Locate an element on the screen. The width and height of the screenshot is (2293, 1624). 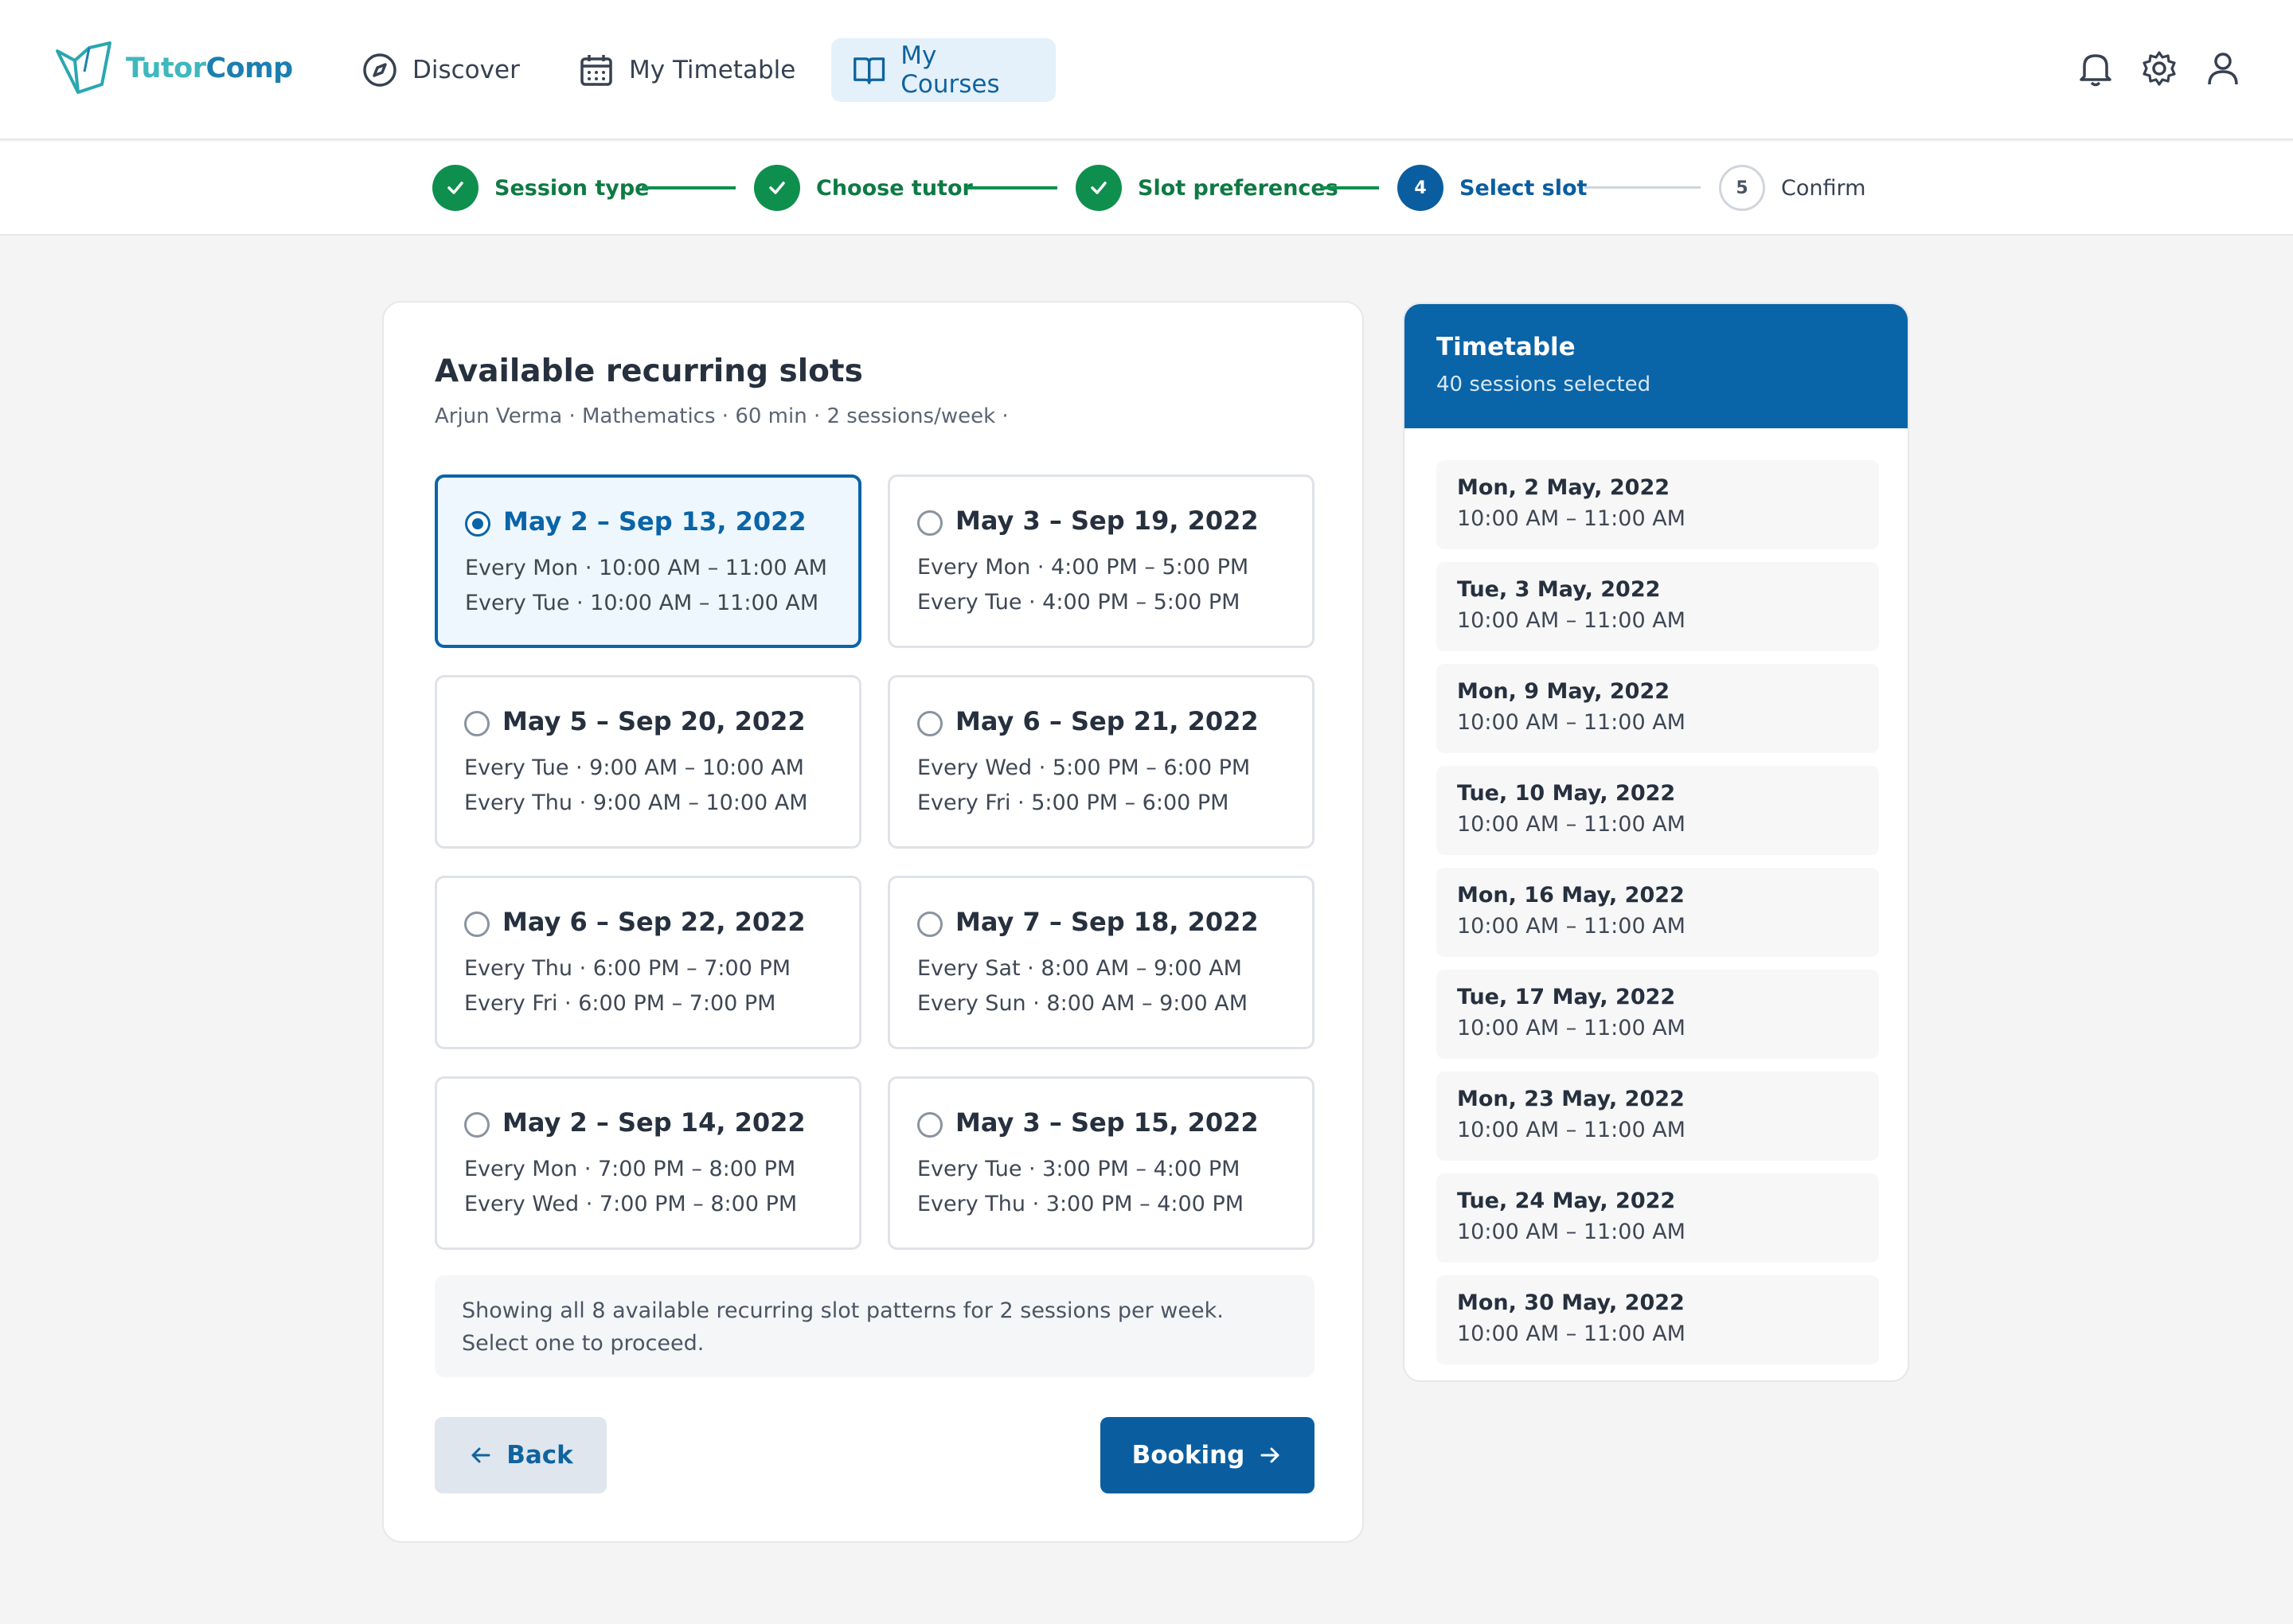
calendar-icon is located at coordinates (596, 70).